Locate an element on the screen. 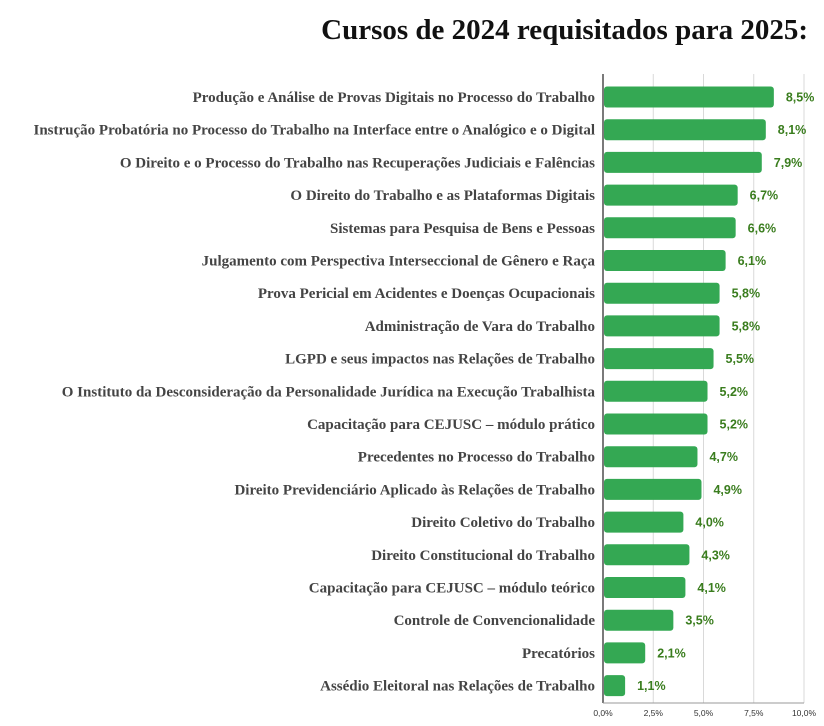 Image resolution: width=824 pixels, height=726 pixels. value-label: 4,1% is located at coordinates (711, 588).